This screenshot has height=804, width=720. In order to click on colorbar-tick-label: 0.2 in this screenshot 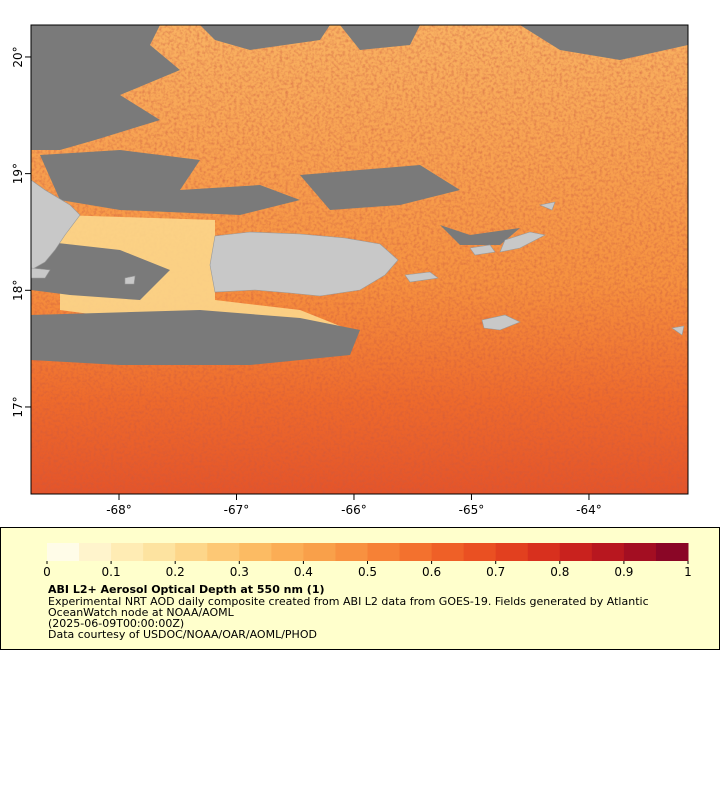, I will do `click(175, 572)`.